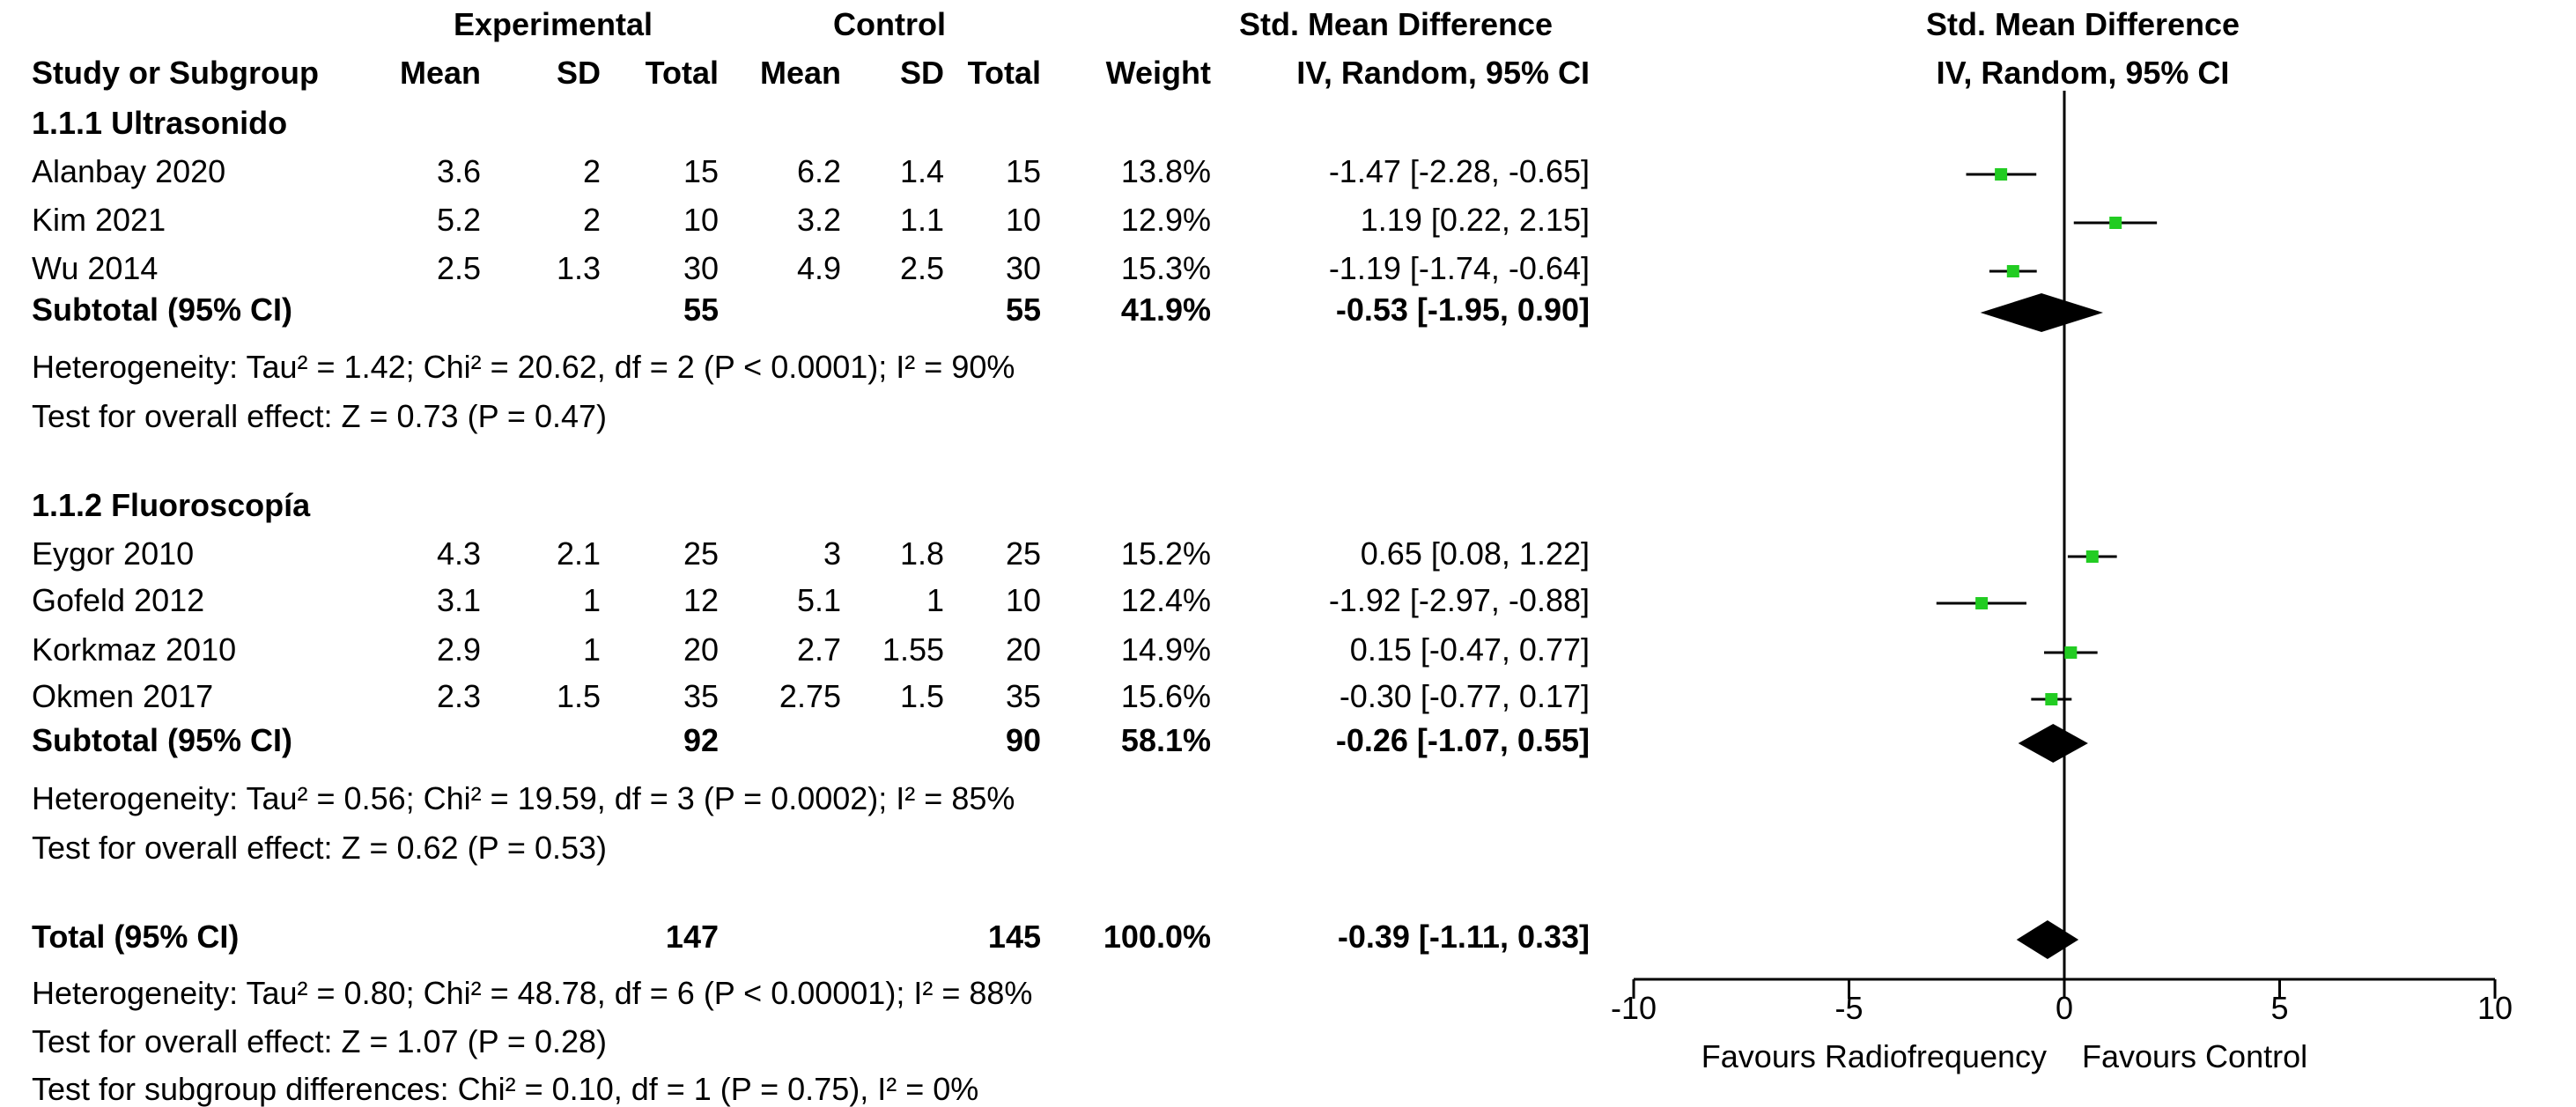  I want to click on subgroup-title: 1.1.2 Fluoroscopía, so click(171, 505).